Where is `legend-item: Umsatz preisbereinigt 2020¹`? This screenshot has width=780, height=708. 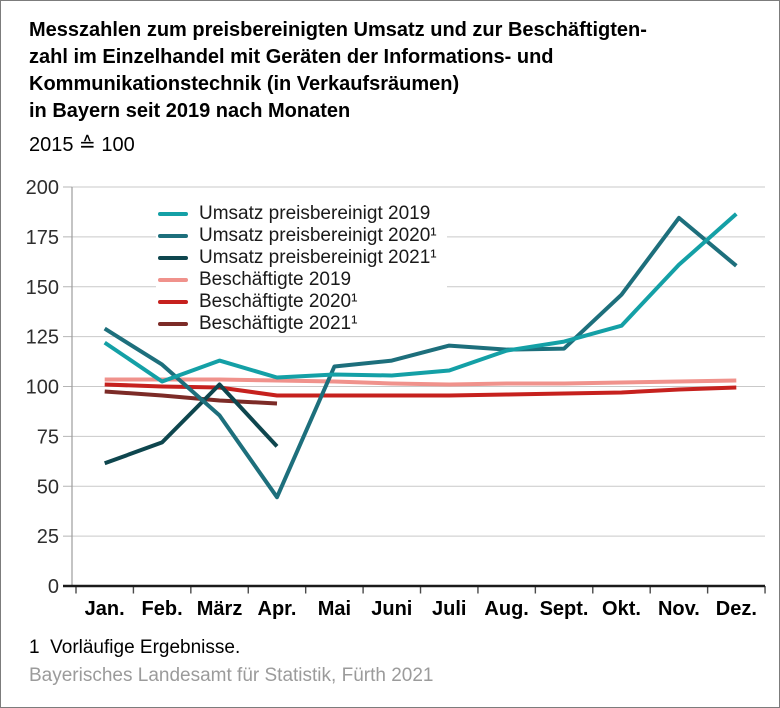 legend-item: Umsatz preisbereinigt 2020¹ is located at coordinates (297, 236).